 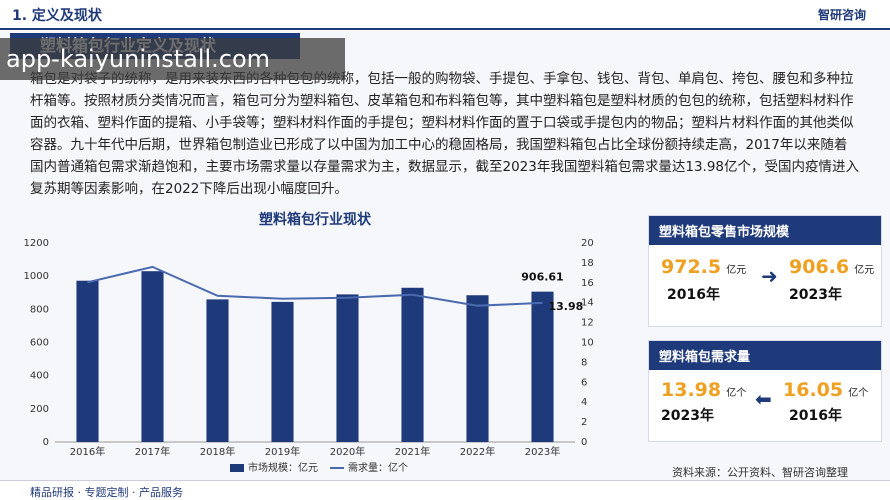 What do you see at coordinates (378, 467) in the screenshot?
I see `legend-label: 需求量：亿个` at bounding box center [378, 467].